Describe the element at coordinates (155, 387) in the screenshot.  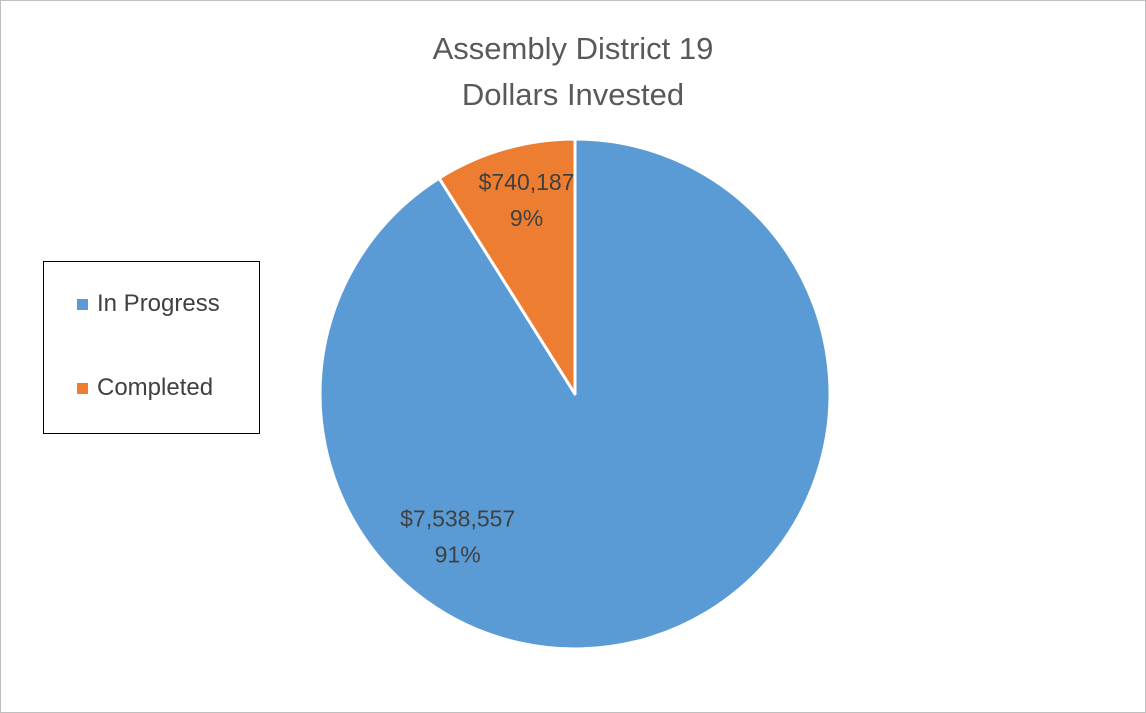
I see `legend-label-completed: Completed` at that location.